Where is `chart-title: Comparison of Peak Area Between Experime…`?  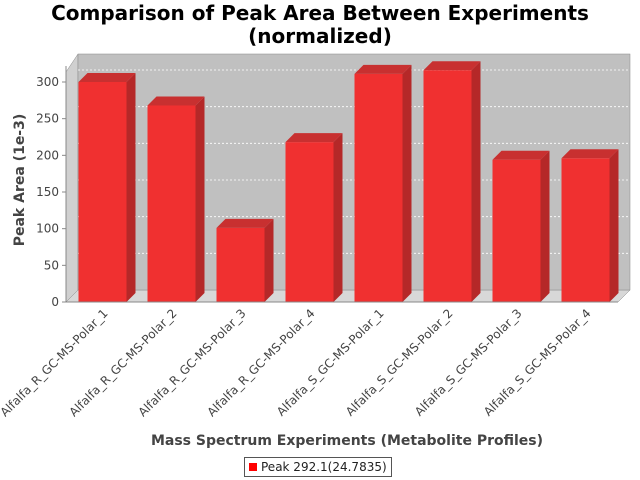
chart-title: Comparison of Peak Area Between Experime… is located at coordinates (320, 25).